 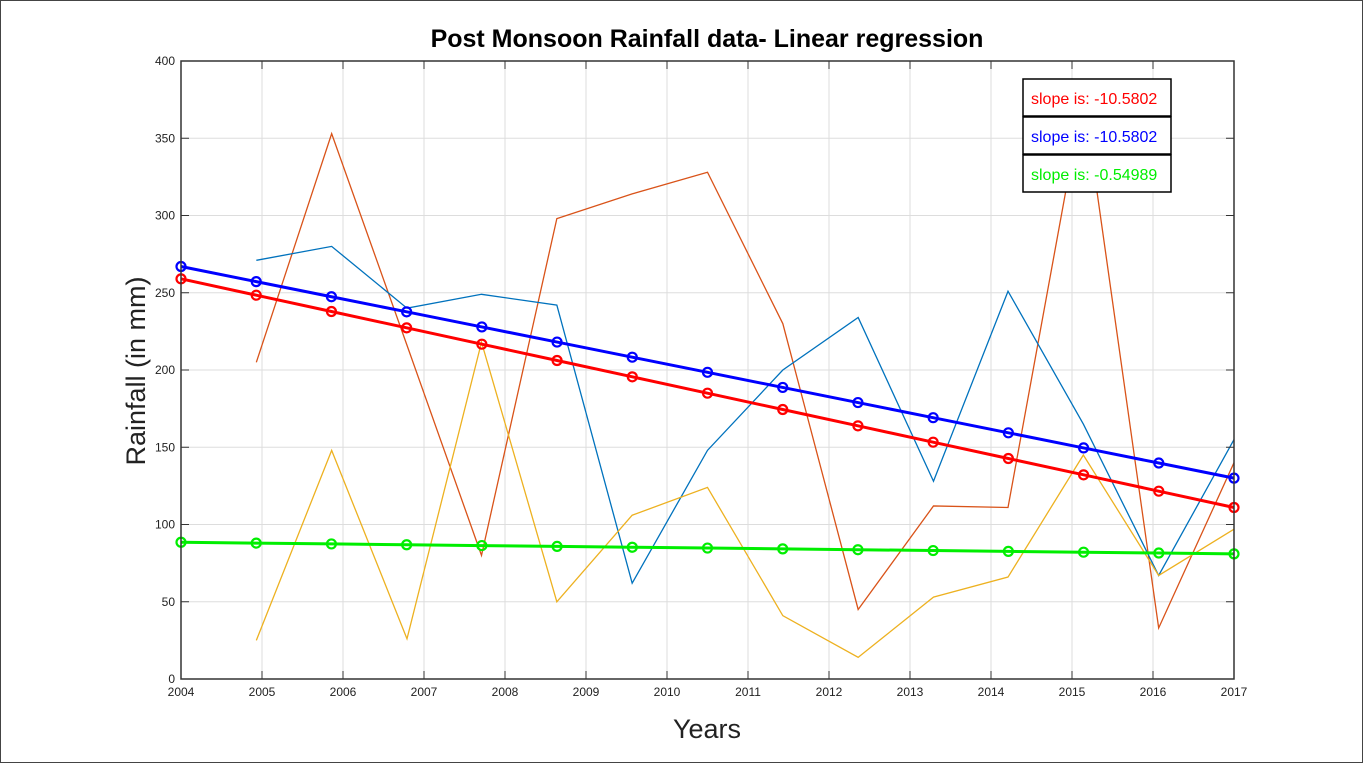 What do you see at coordinates (707, 729) in the screenshot?
I see `x-axis-label: Years` at bounding box center [707, 729].